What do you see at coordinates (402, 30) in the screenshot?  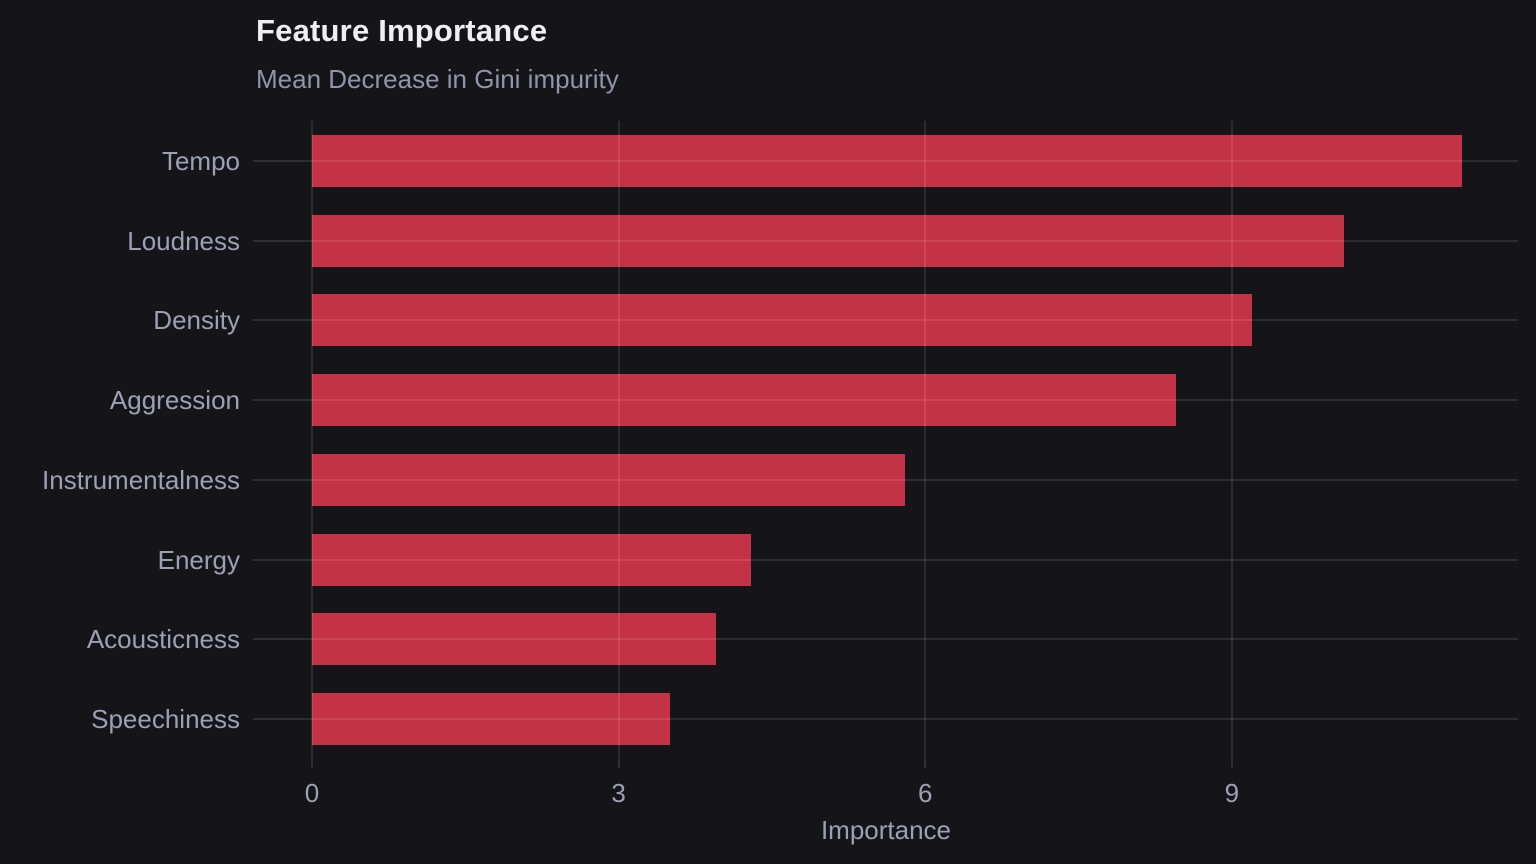 I see `chart-title: Feature Importance` at bounding box center [402, 30].